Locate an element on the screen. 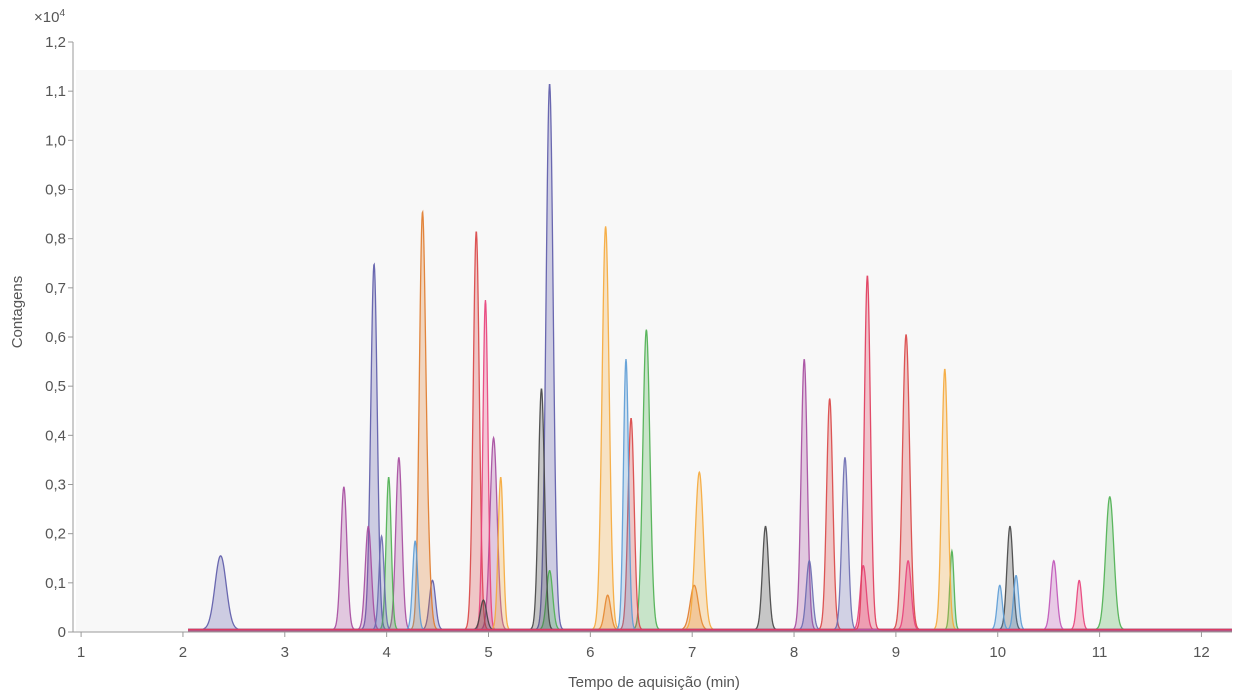 This screenshot has width=1233, height=694. y-tick-label: 0,6 is located at coordinates (55, 337).